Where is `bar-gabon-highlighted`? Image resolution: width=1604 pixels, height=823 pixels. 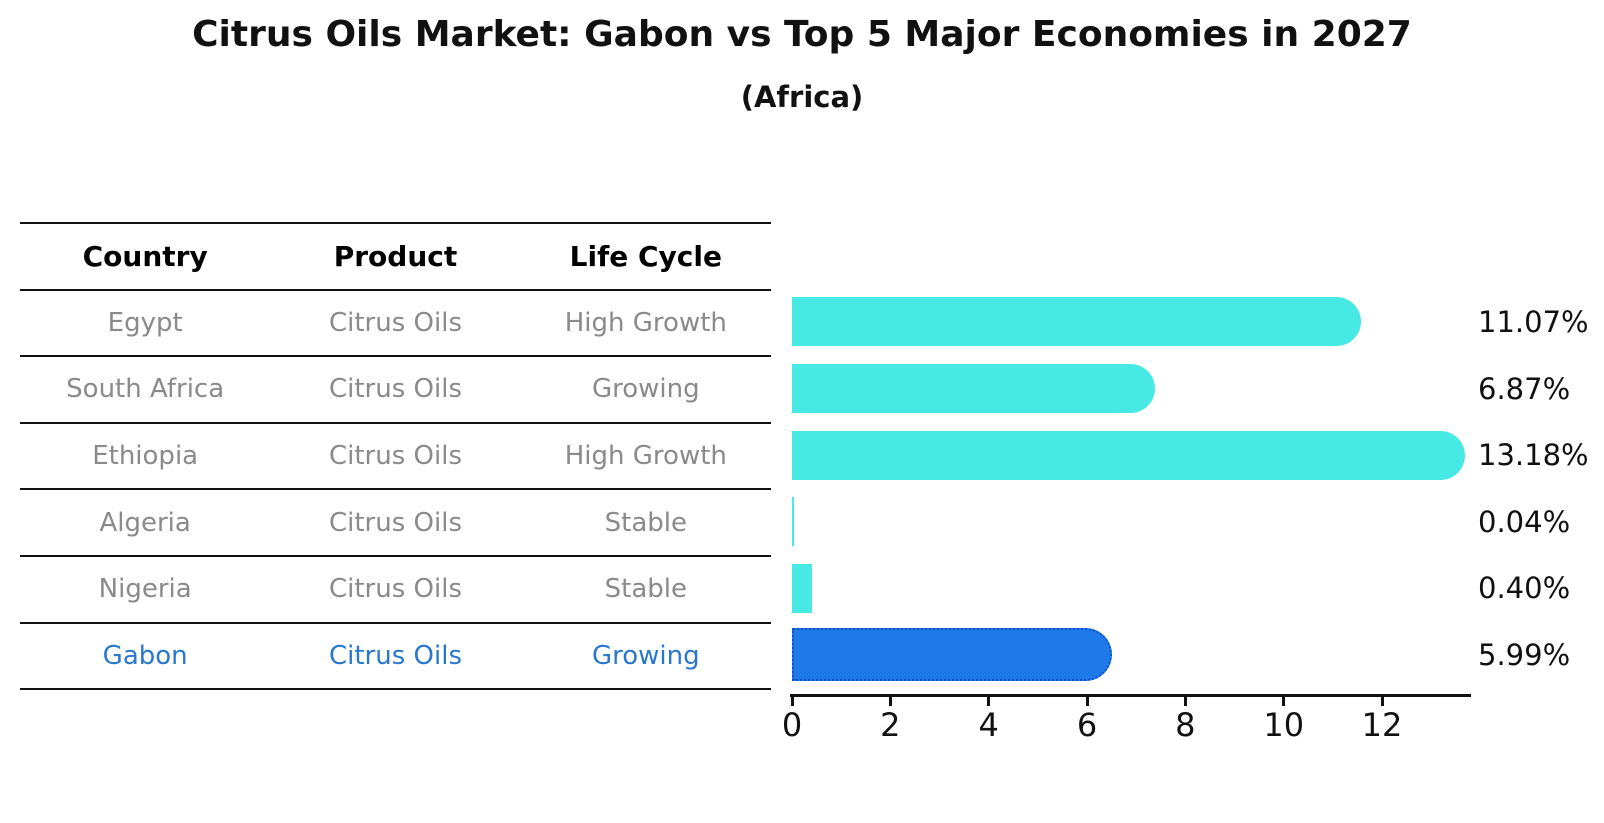
bar-gabon-highlighted is located at coordinates (952, 655).